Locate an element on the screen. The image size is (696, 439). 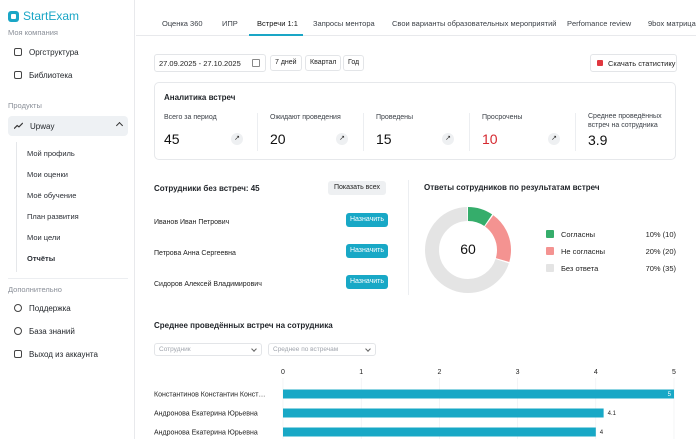
sidebar-item-logout: Выход из аккаунта is located at coordinates (68, 354).